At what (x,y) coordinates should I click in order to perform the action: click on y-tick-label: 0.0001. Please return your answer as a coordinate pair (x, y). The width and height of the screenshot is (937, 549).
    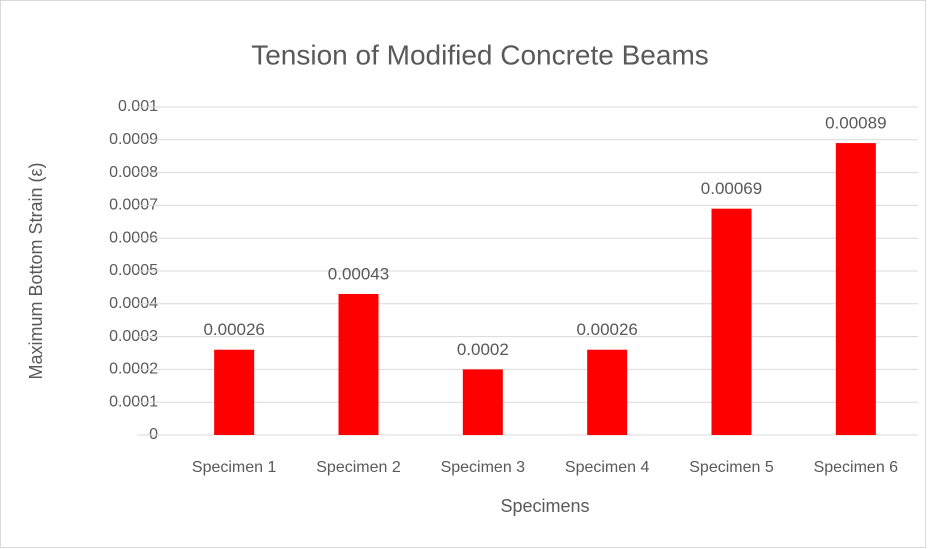
    Looking at the image, I should click on (133, 401).